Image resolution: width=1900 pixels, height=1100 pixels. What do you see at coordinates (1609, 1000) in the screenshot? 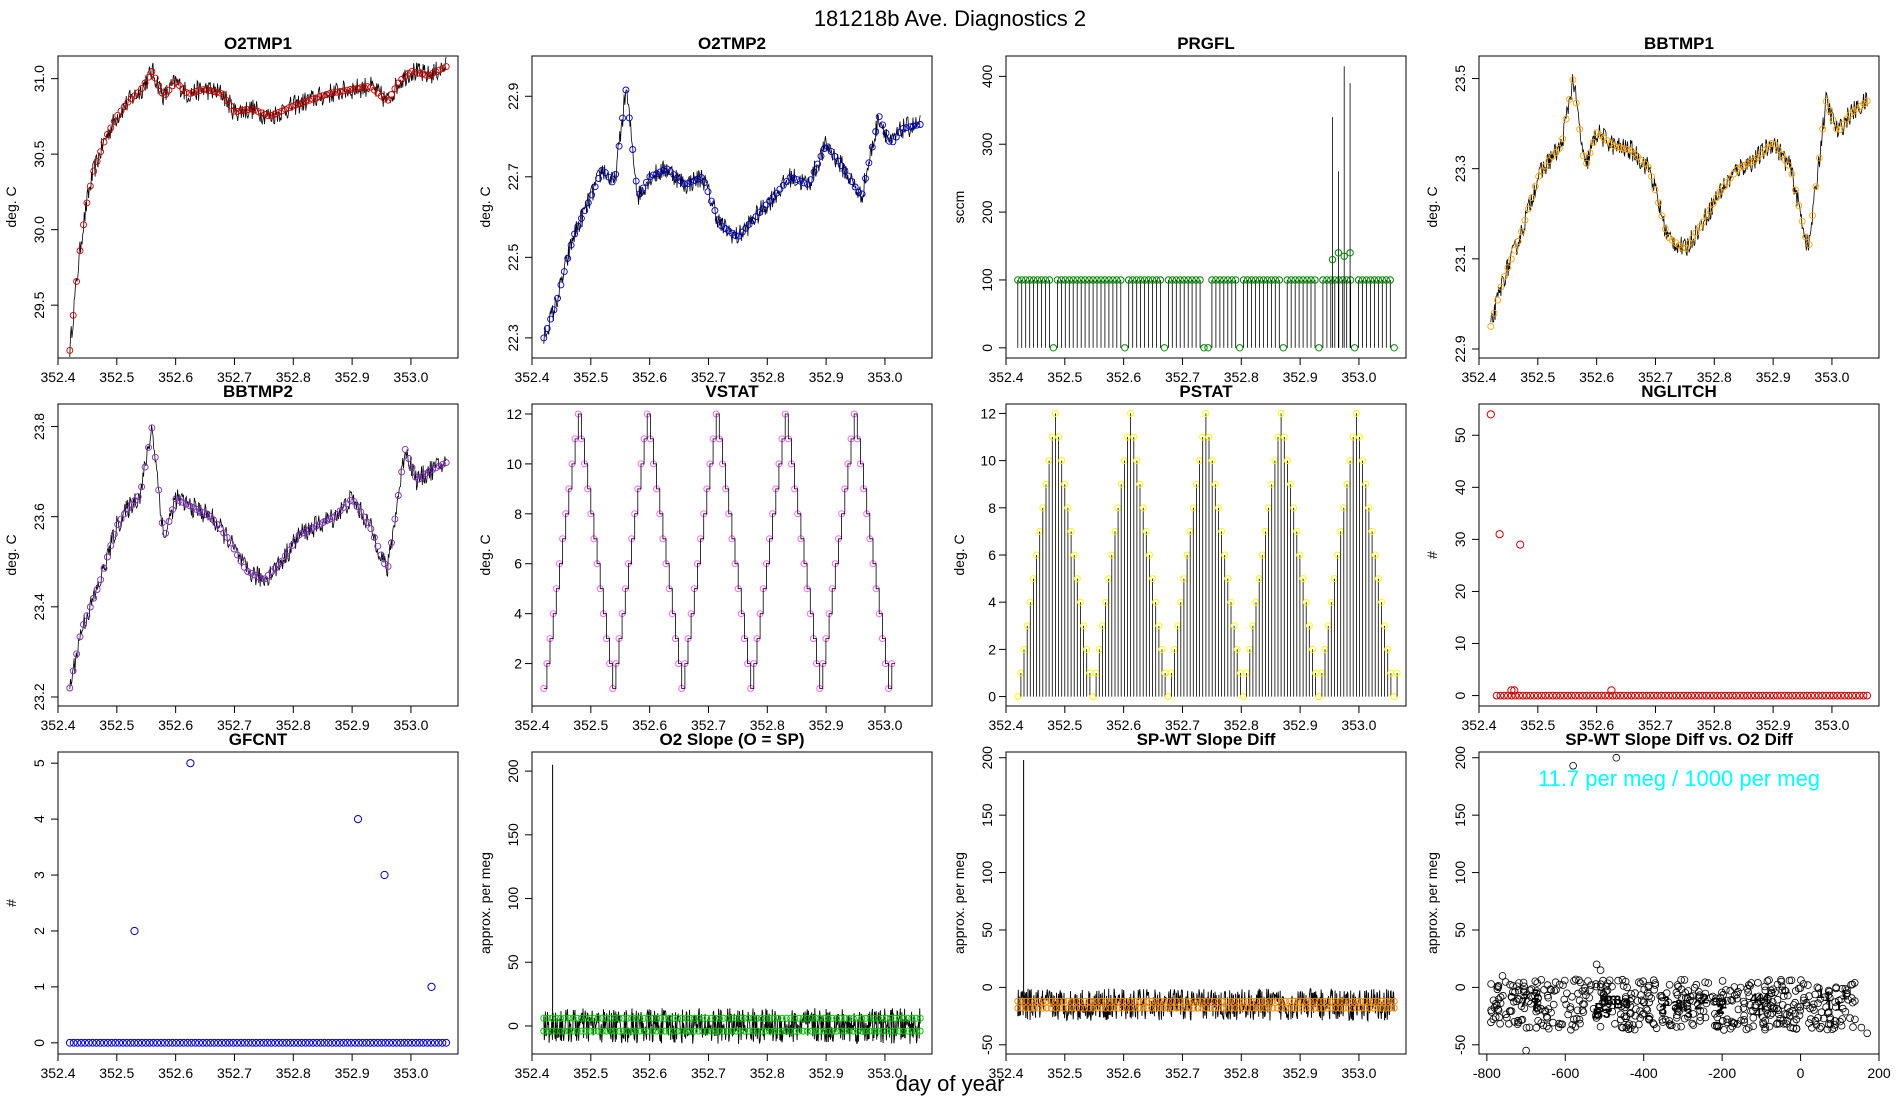
I see `cluster-label: B3` at bounding box center [1609, 1000].